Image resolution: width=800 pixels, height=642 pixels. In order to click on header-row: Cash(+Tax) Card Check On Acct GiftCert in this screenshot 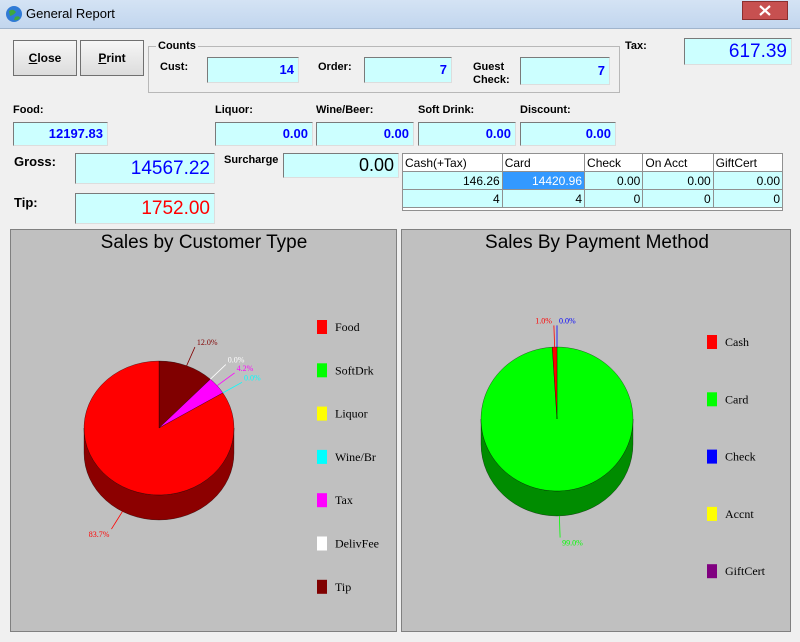, I will do `click(593, 162)`.